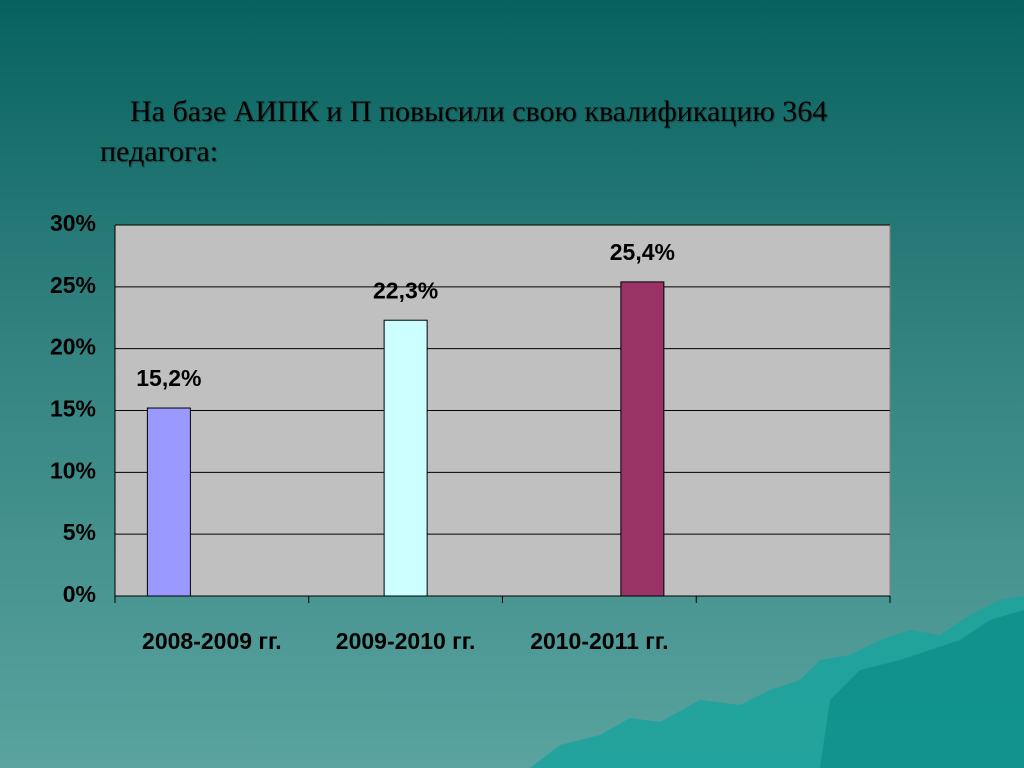 This screenshot has width=1024, height=768. Describe the element at coordinates (405, 290) in the screenshot. I see `data-label: 22,3%` at that location.